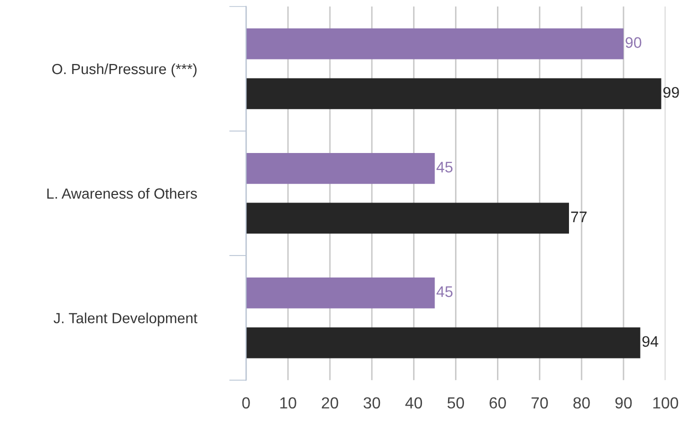  What do you see at coordinates (122, 193) in the screenshot?
I see `y-tick-label: L. Awareness of Others` at bounding box center [122, 193].